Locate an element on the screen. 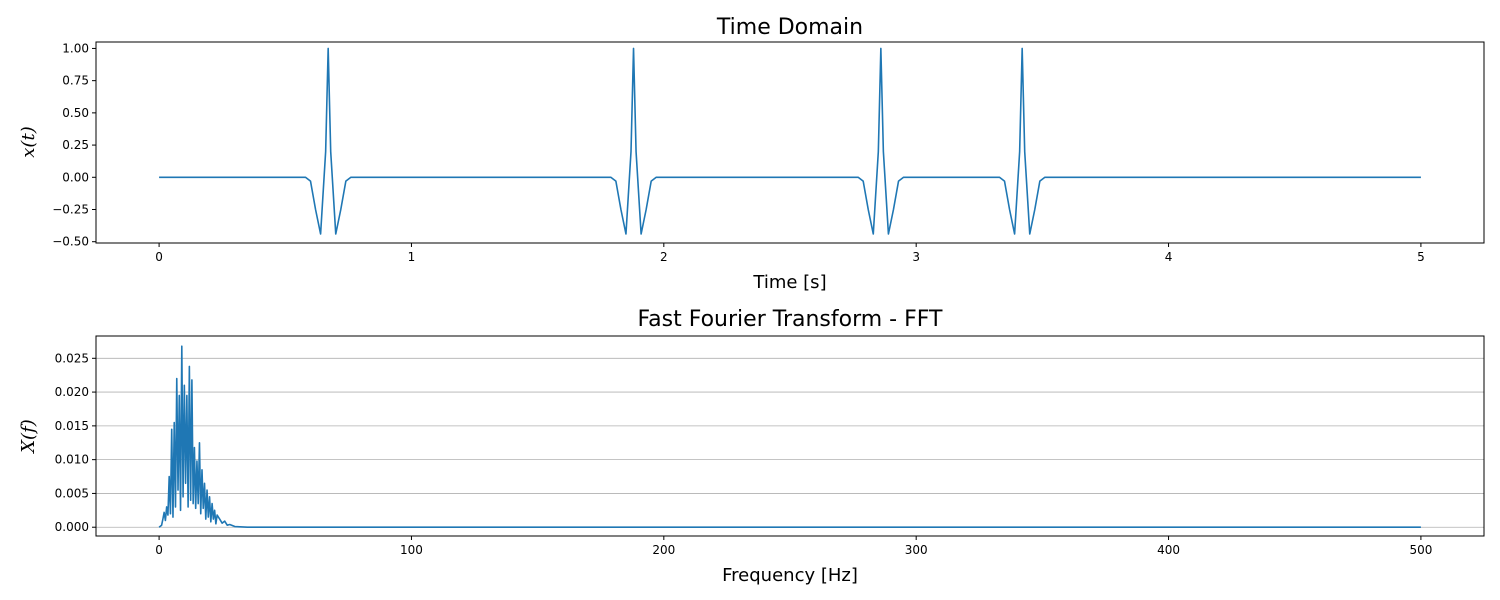  fft-y-tick-label: 0.000 is located at coordinates (72, 527).